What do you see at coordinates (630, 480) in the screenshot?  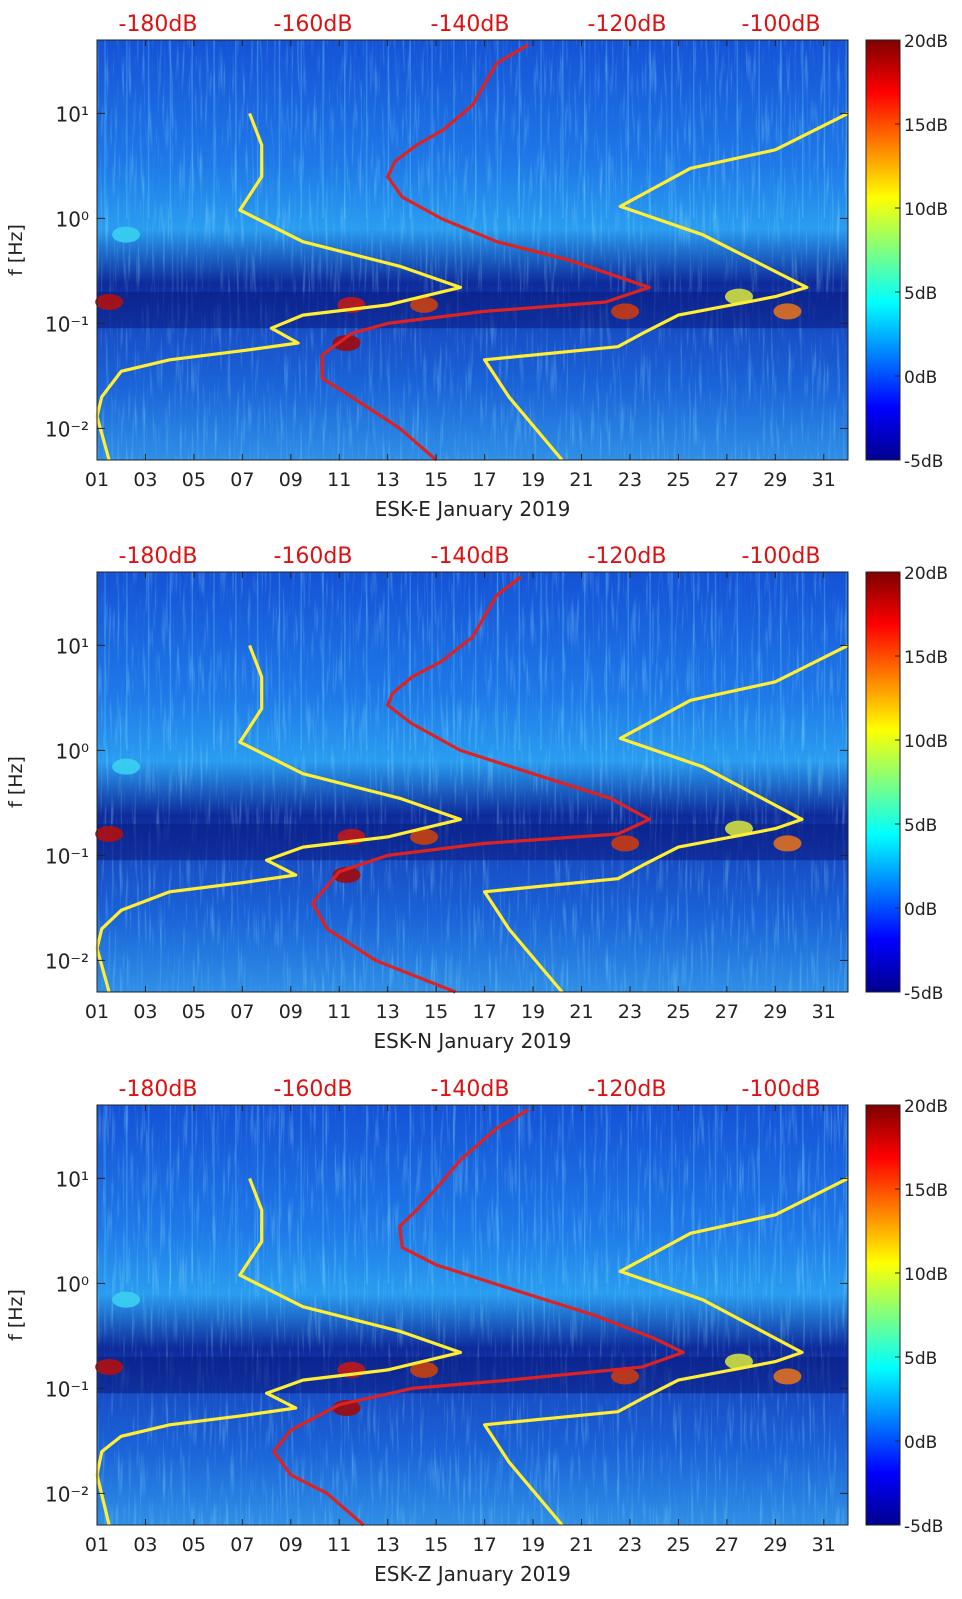 I see `x-tick-label: 23` at bounding box center [630, 480].